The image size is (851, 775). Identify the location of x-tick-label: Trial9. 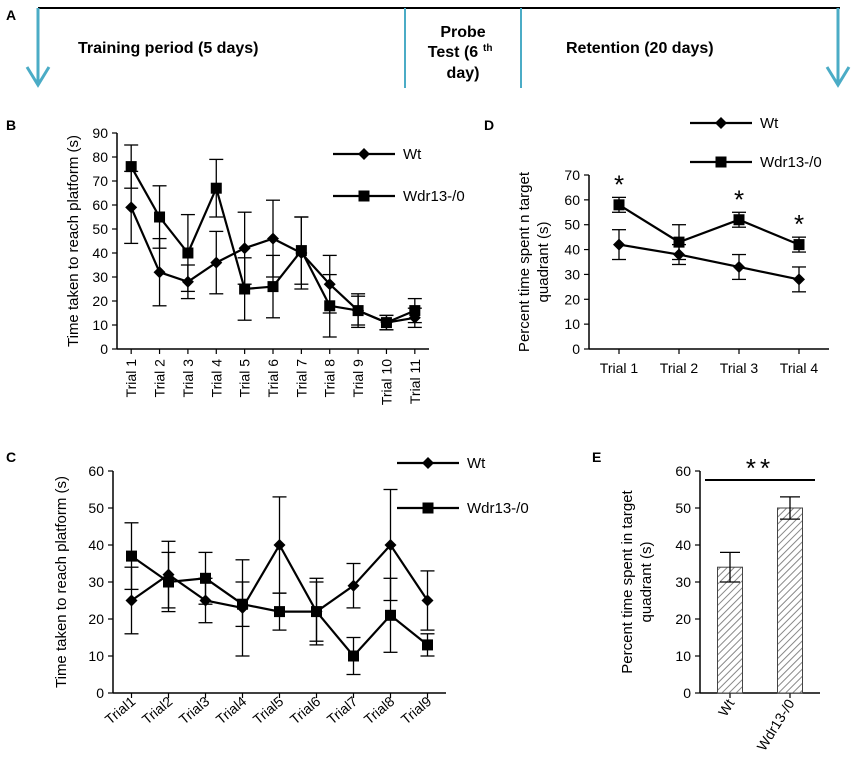
(416, 710).